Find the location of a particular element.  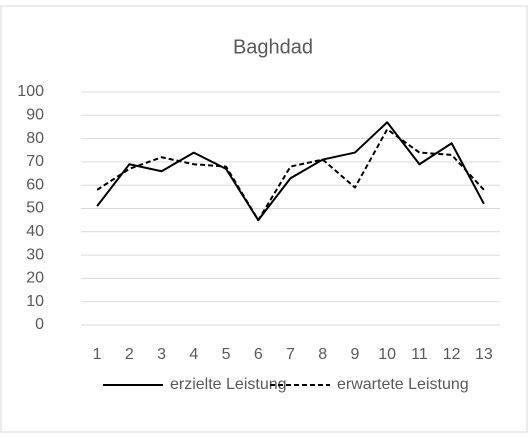

legend-label: erwartete Leistung is located at coordinates (403, 384).